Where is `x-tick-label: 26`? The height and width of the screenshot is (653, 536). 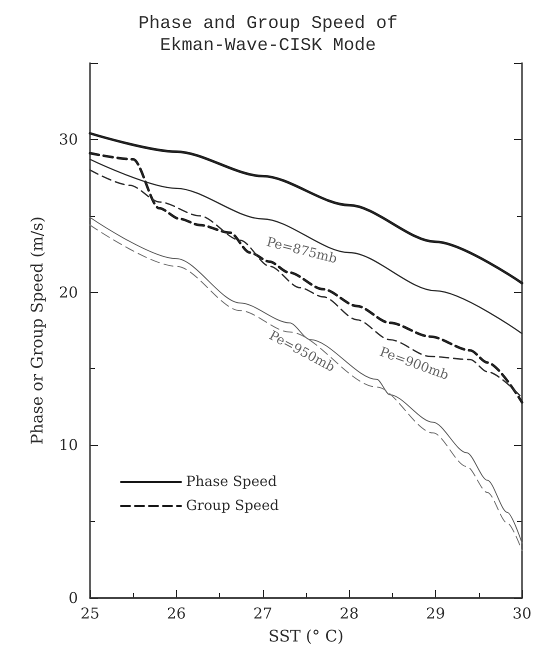
x-tick-label: 26 is located at coordinates (176, 613).